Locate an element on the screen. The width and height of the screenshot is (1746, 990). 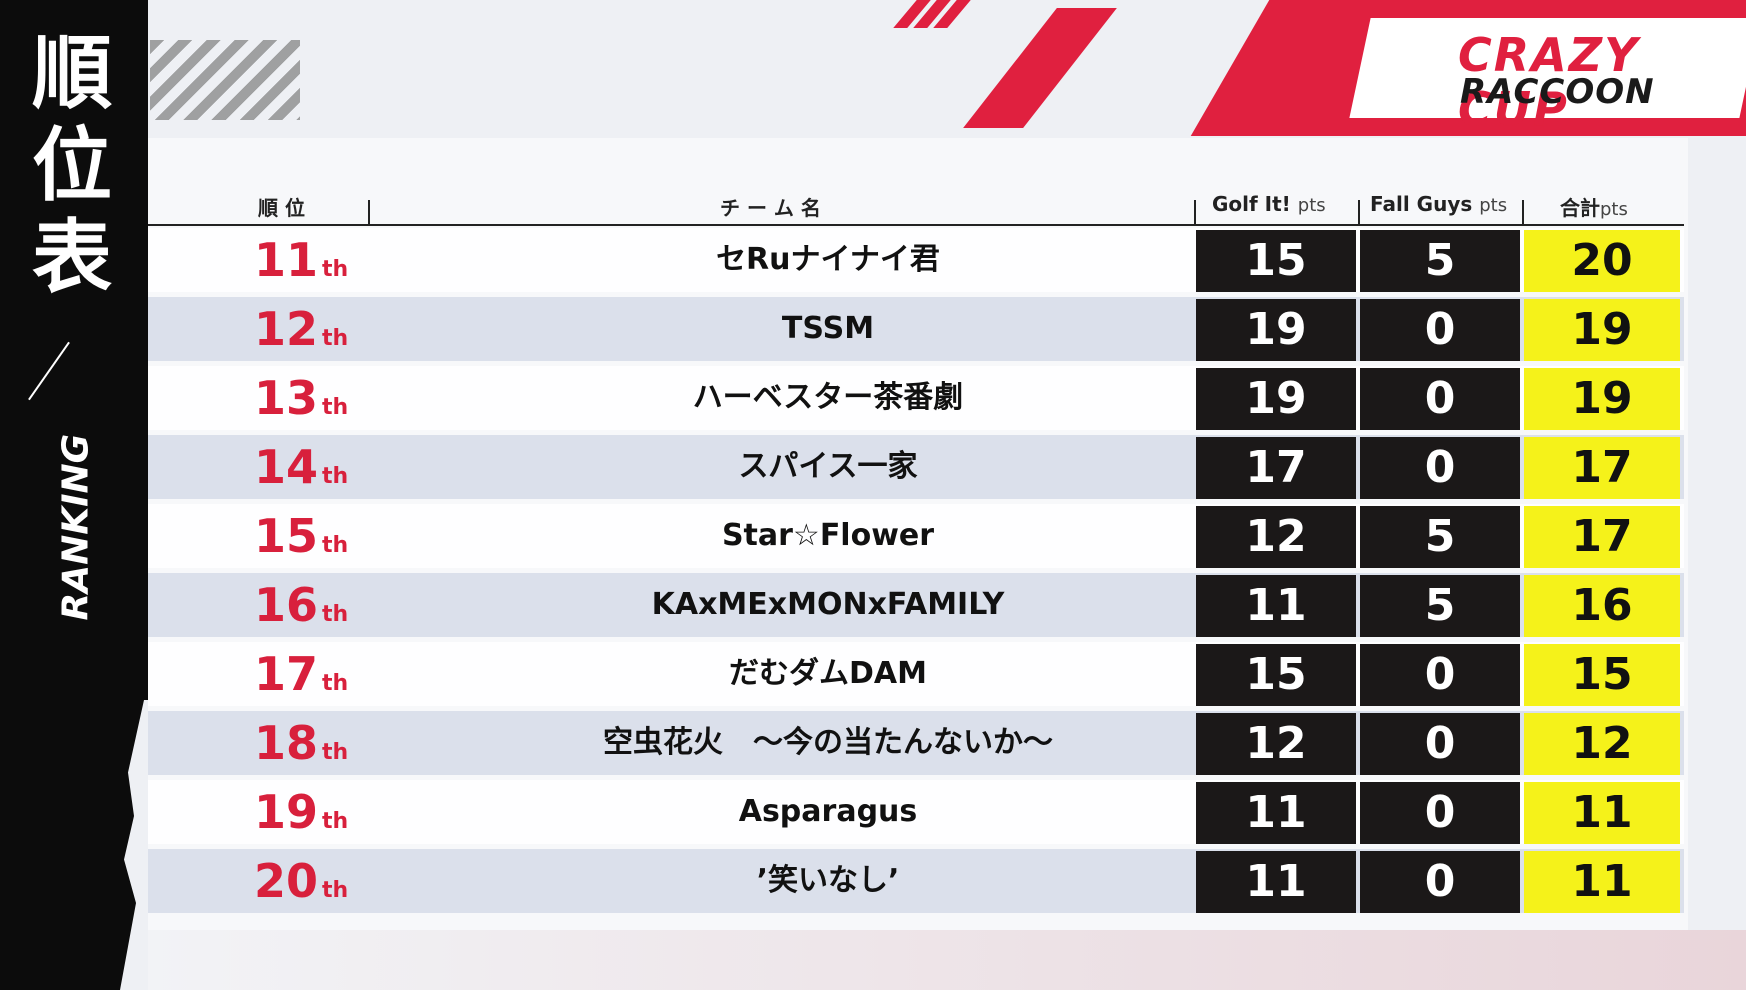
header-golf-unit: pts is located at coordinates (1311, 205).